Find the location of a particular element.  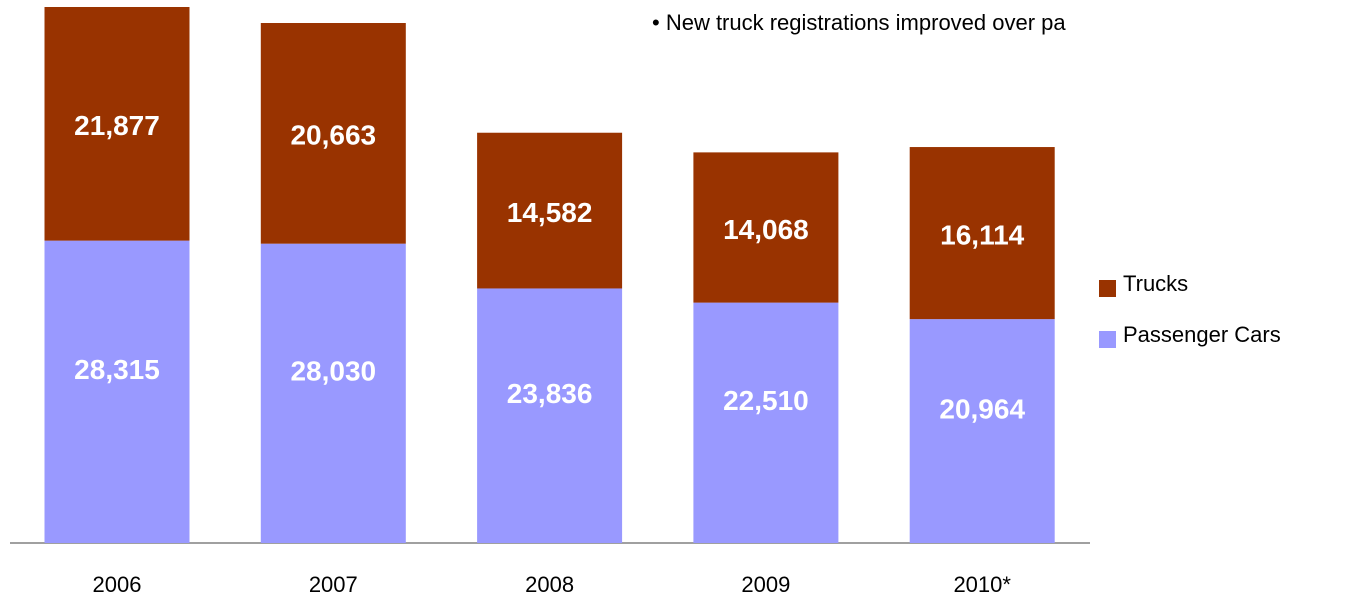

data-label: 28,030 is located at coordinates (333, 371).